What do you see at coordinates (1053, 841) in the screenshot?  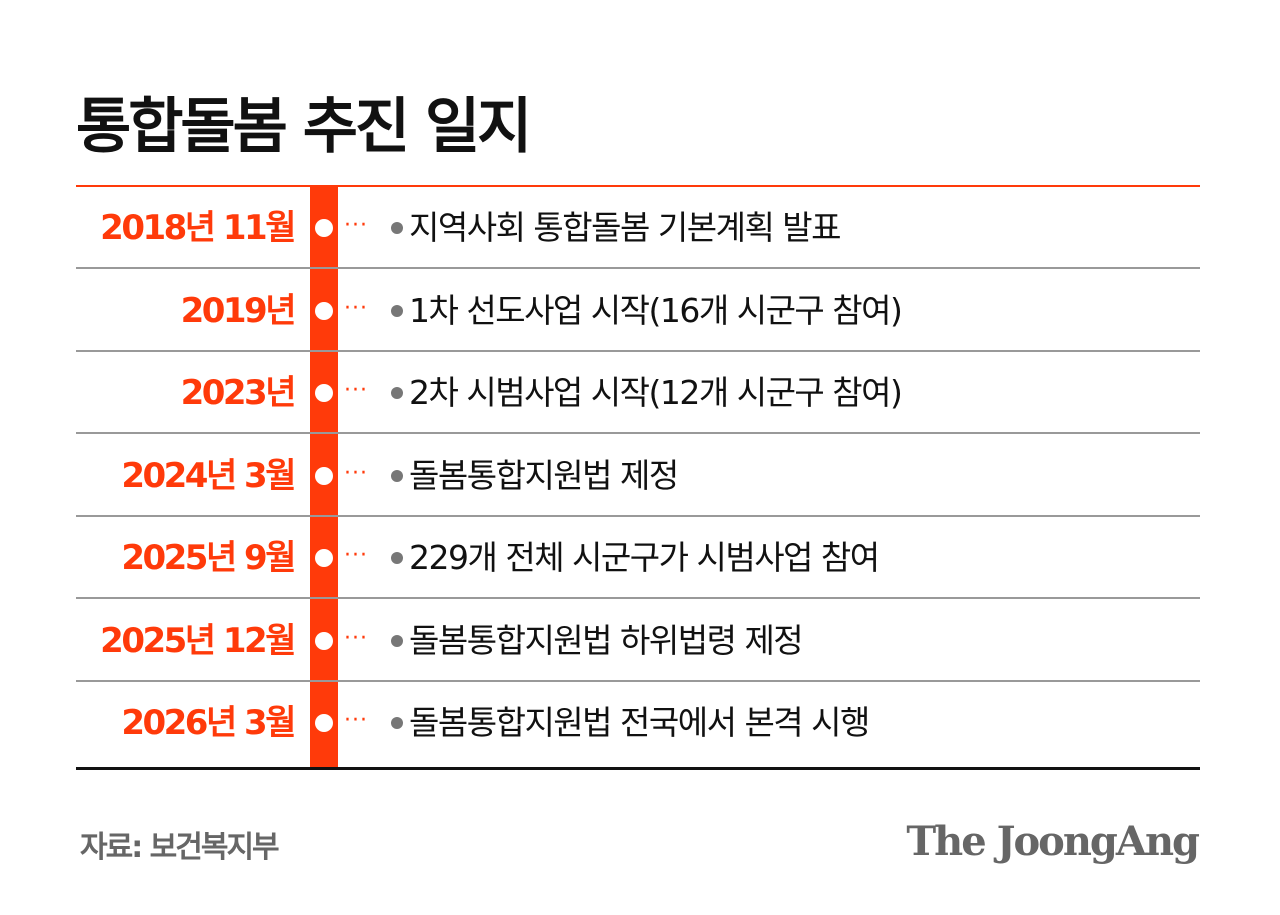 I see `publisher-logo: The JoongAng` at bounding box center [1053, 841].